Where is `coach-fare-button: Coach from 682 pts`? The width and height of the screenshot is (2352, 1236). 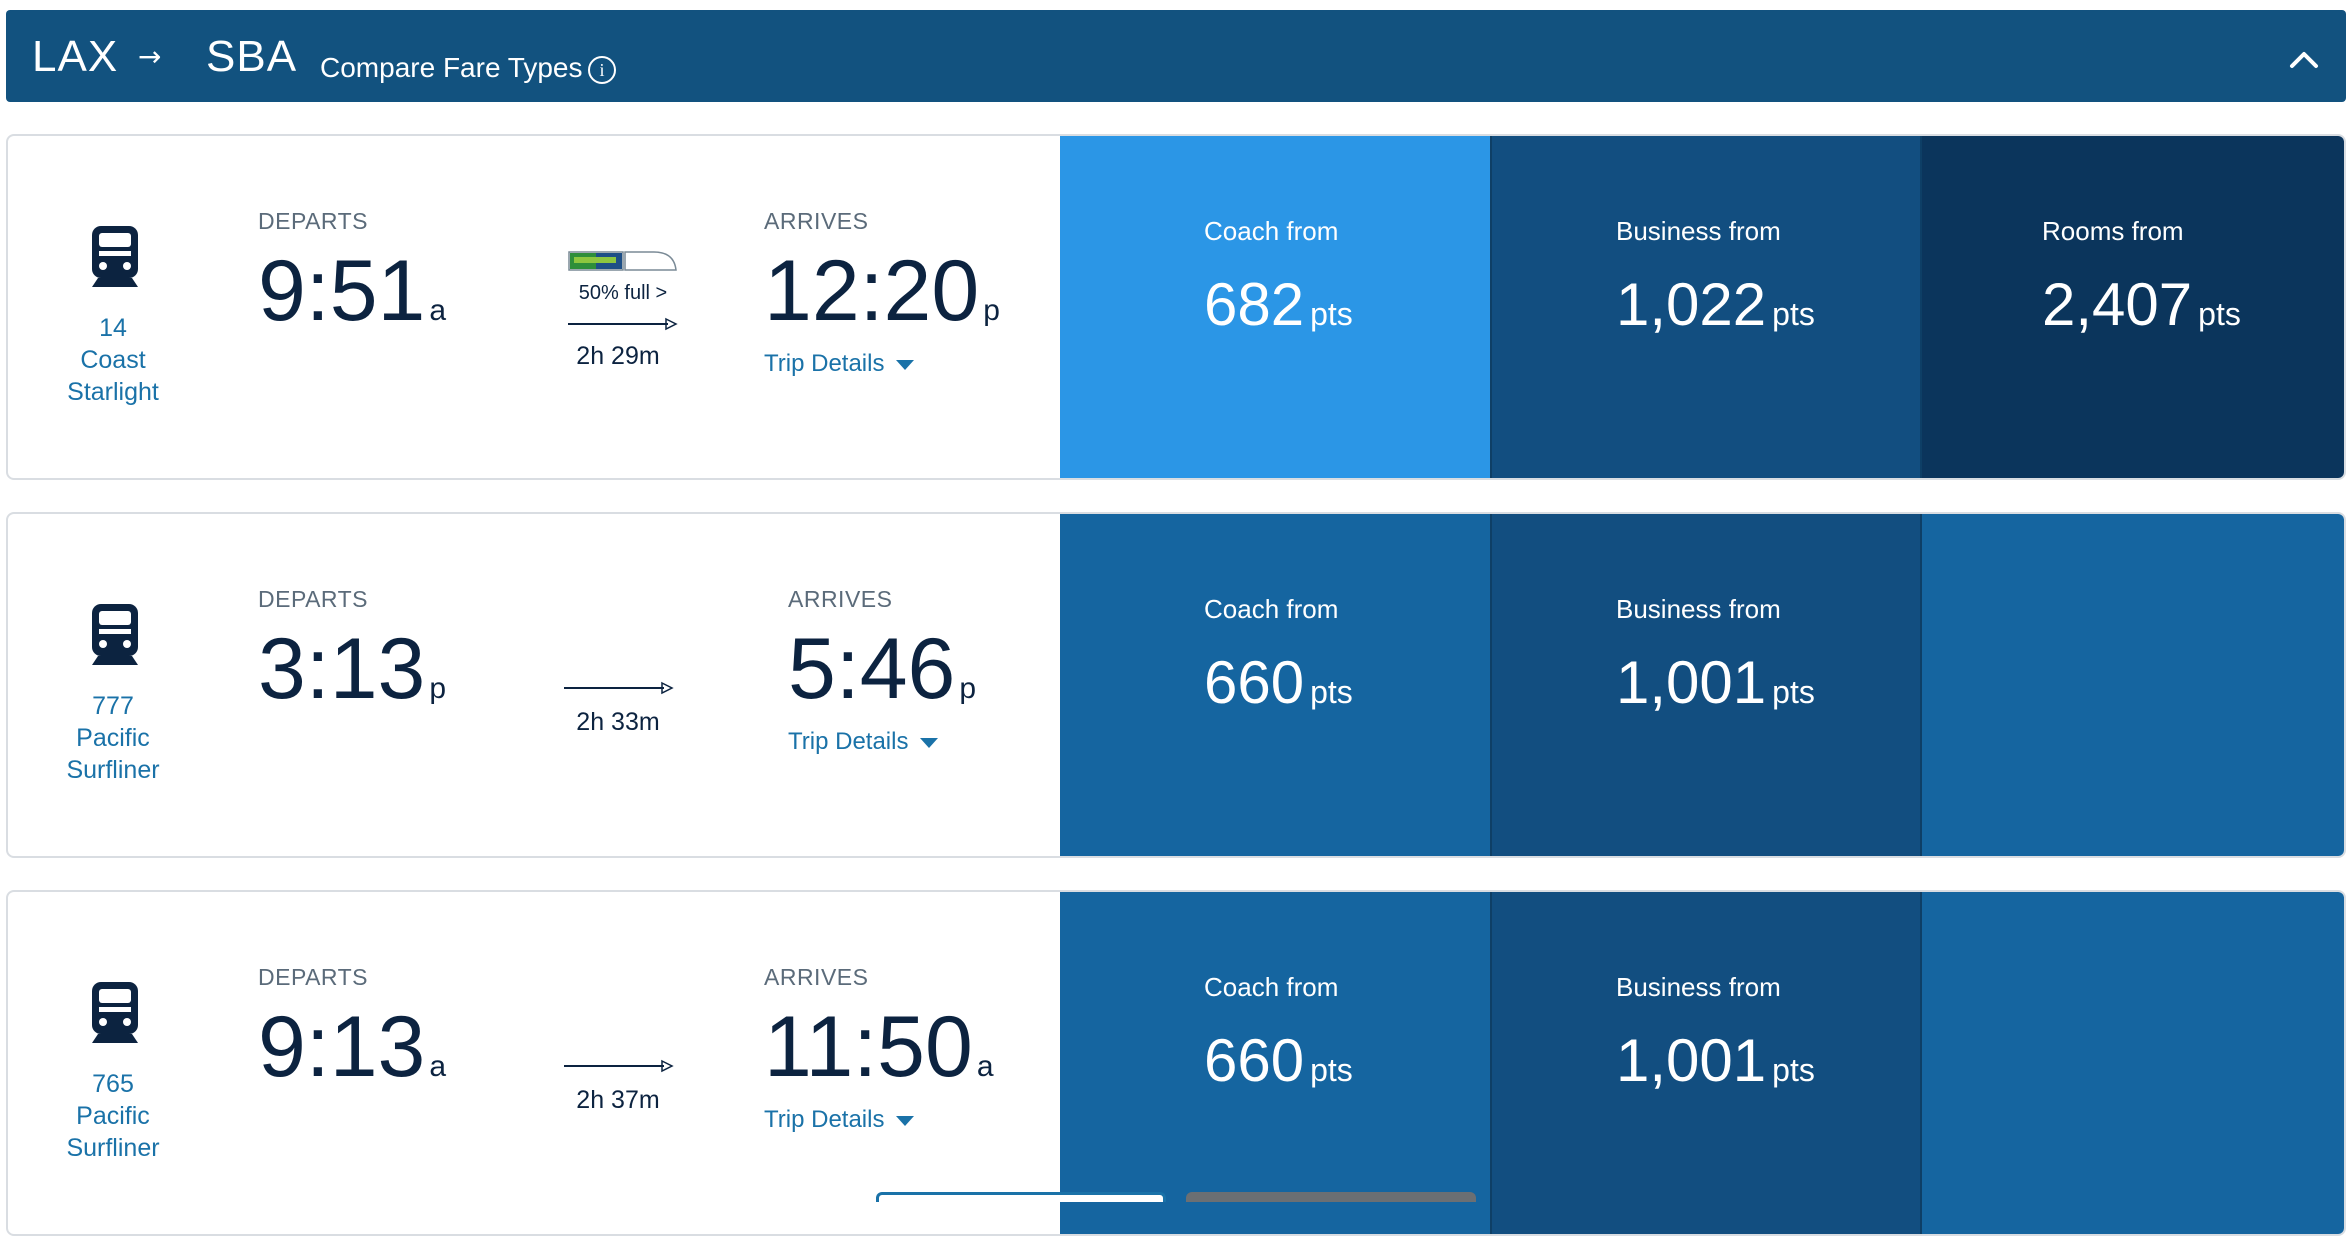 coach-fare-button: Coach from 682 pts is located at coordinates (1275, 307).